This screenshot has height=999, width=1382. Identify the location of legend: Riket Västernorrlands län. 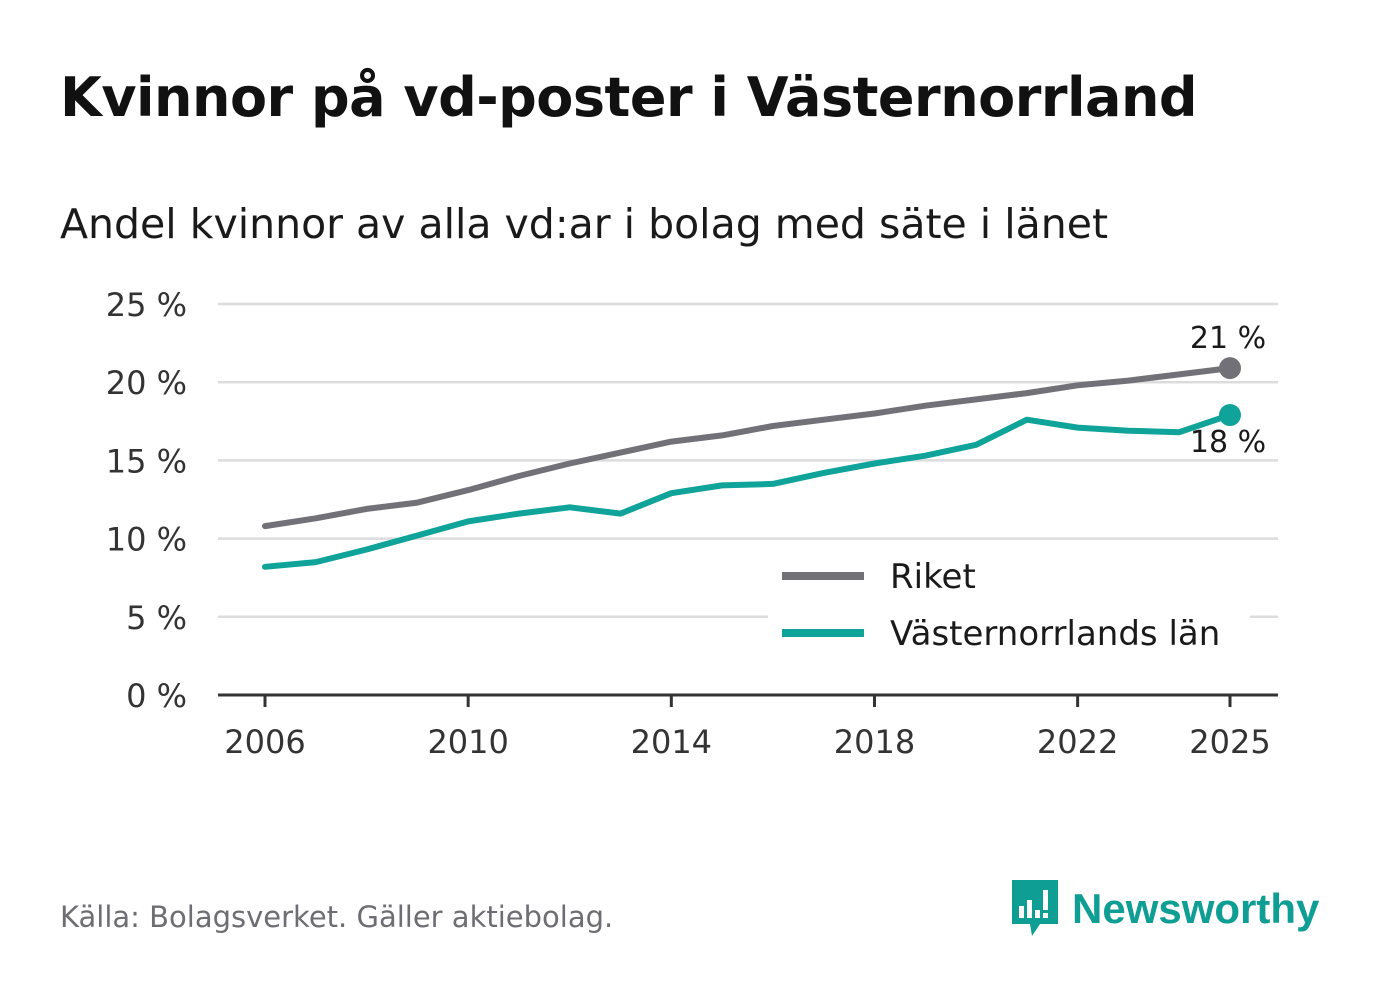
(1009, 610).